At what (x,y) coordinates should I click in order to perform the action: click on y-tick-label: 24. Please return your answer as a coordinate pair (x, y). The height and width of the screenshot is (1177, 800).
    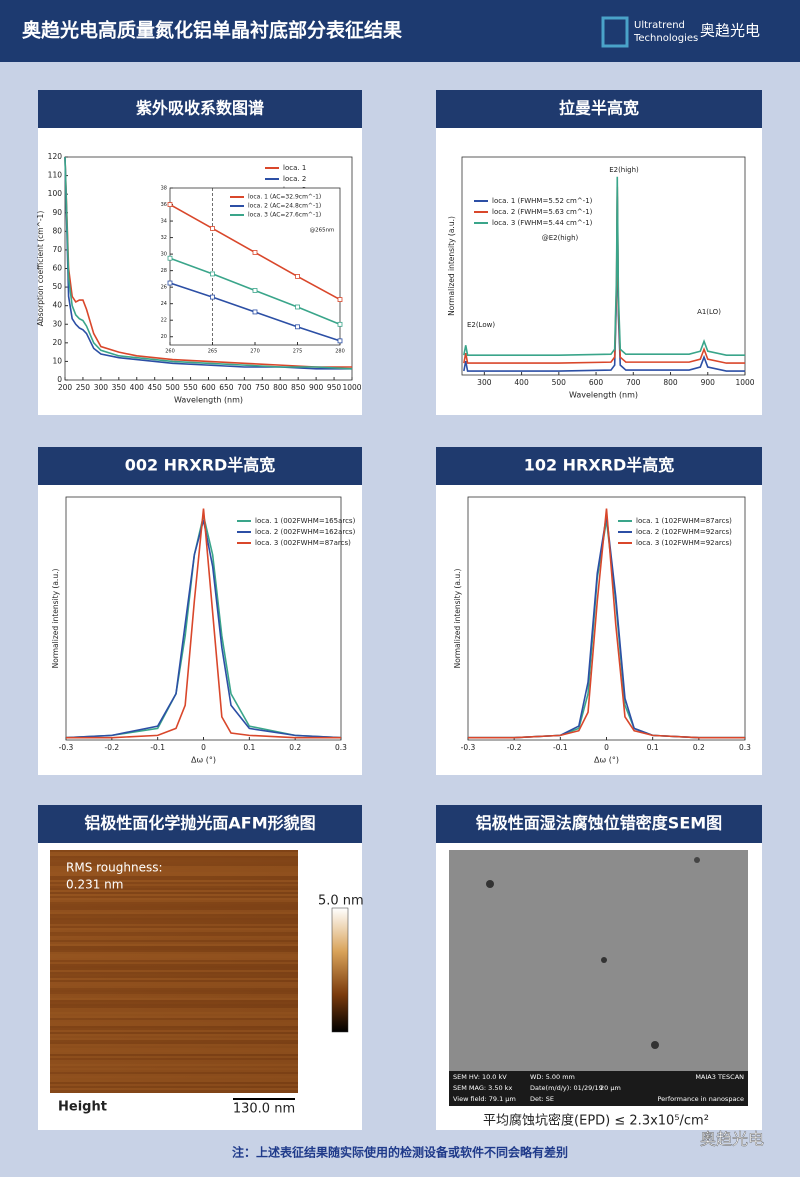
    Looking at the image, I should click on (164, 304).